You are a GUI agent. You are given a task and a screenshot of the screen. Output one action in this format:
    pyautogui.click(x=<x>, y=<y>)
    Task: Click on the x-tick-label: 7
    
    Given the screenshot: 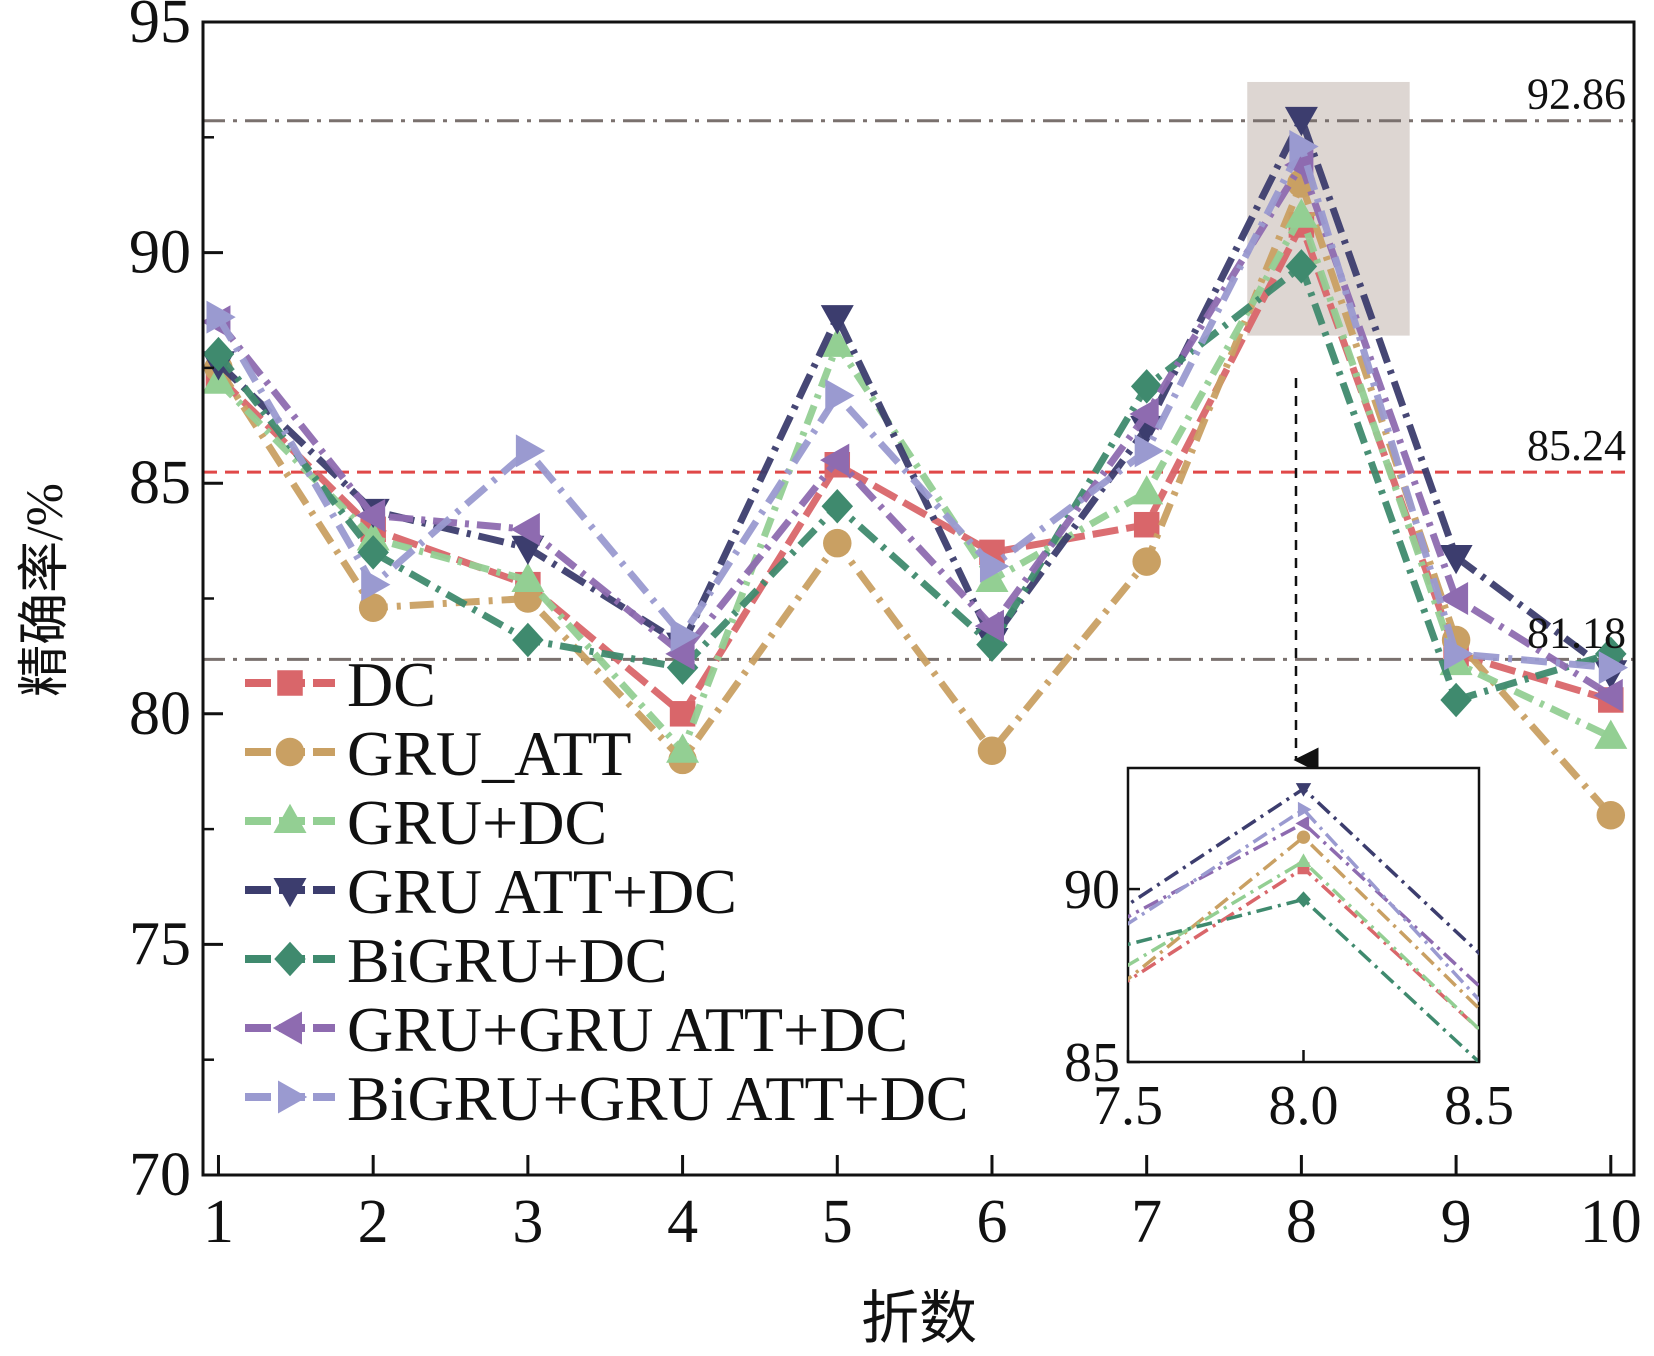 What is the action you would take?
    pyautogui.click(x=1146, y=1222)
    